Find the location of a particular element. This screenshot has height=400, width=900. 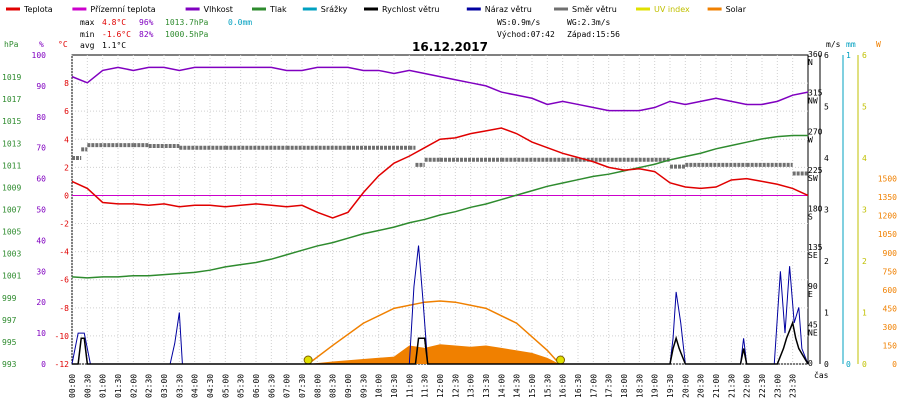

x-tick-label-17: 08:30 is located at coordinates (333, 386).